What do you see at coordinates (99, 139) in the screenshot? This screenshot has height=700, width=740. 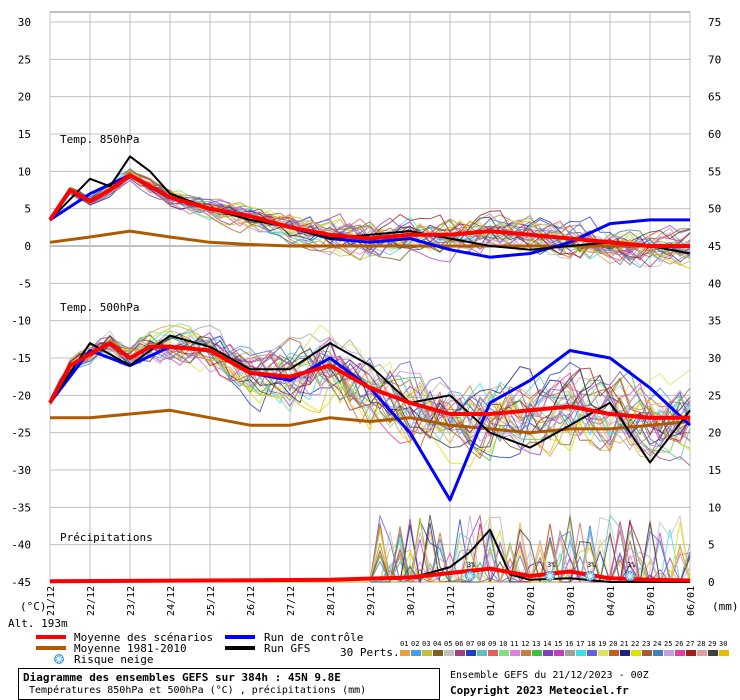 I see `label-t850: Temp. 850hPa` at bounding box center [99, 139].